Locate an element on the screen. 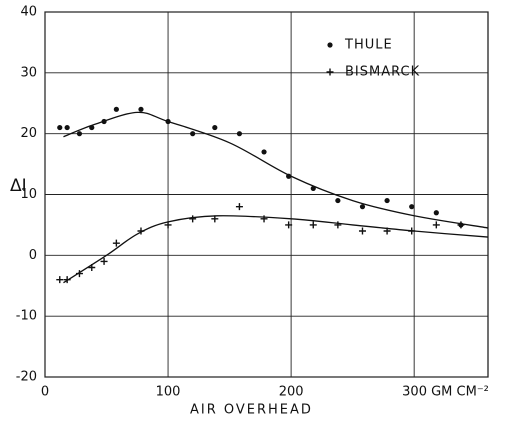 This screenshot has width=509, height=423. y-axis-label: ΔI is located at coordinates (18, 186).